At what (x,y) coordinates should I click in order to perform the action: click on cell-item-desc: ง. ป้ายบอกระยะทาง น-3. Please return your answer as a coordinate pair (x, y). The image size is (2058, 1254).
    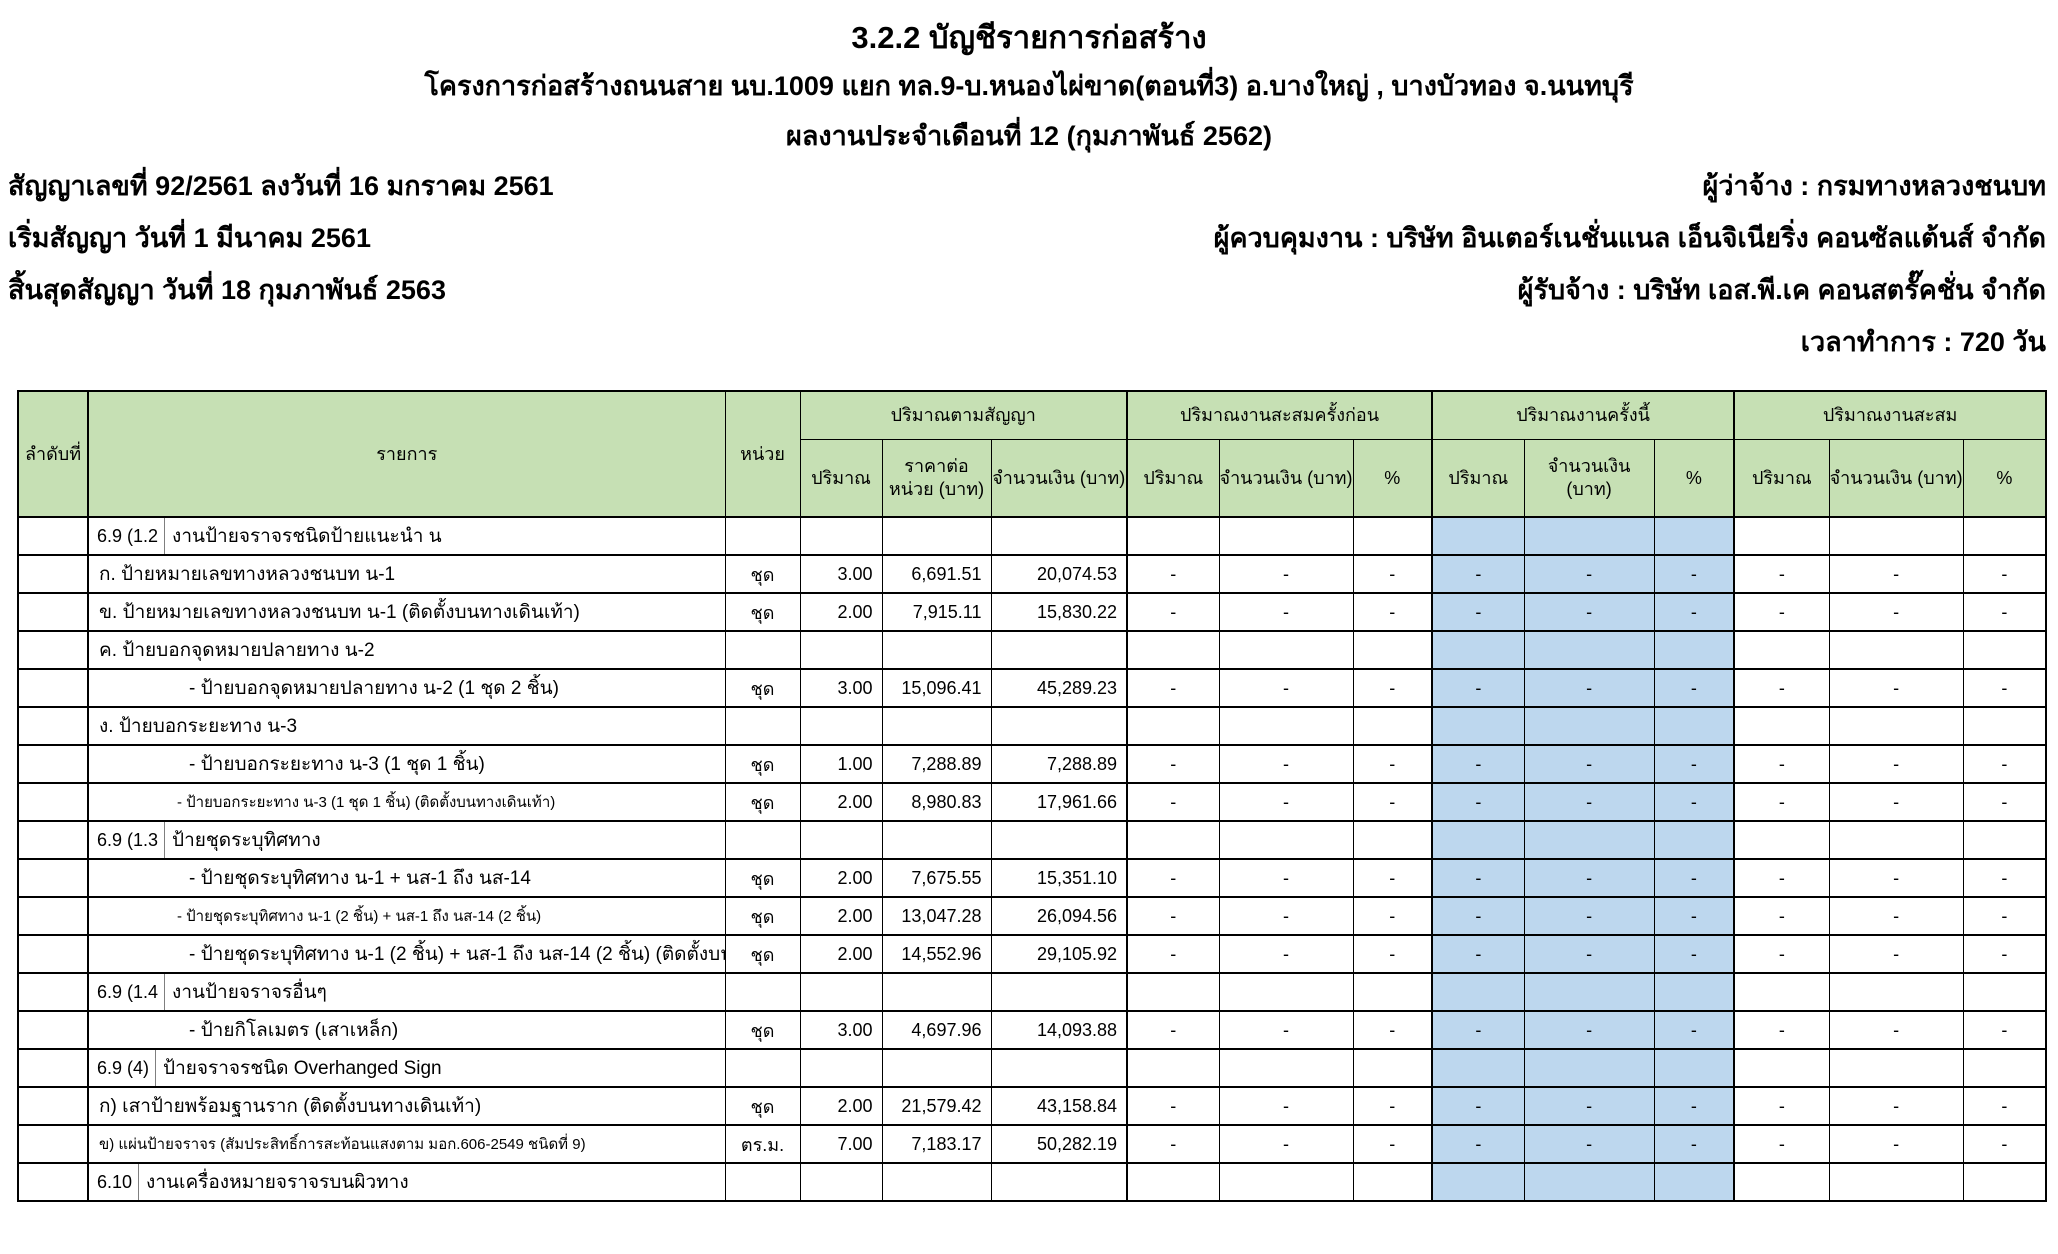
    Looking at the image, I should click on (198, 726).